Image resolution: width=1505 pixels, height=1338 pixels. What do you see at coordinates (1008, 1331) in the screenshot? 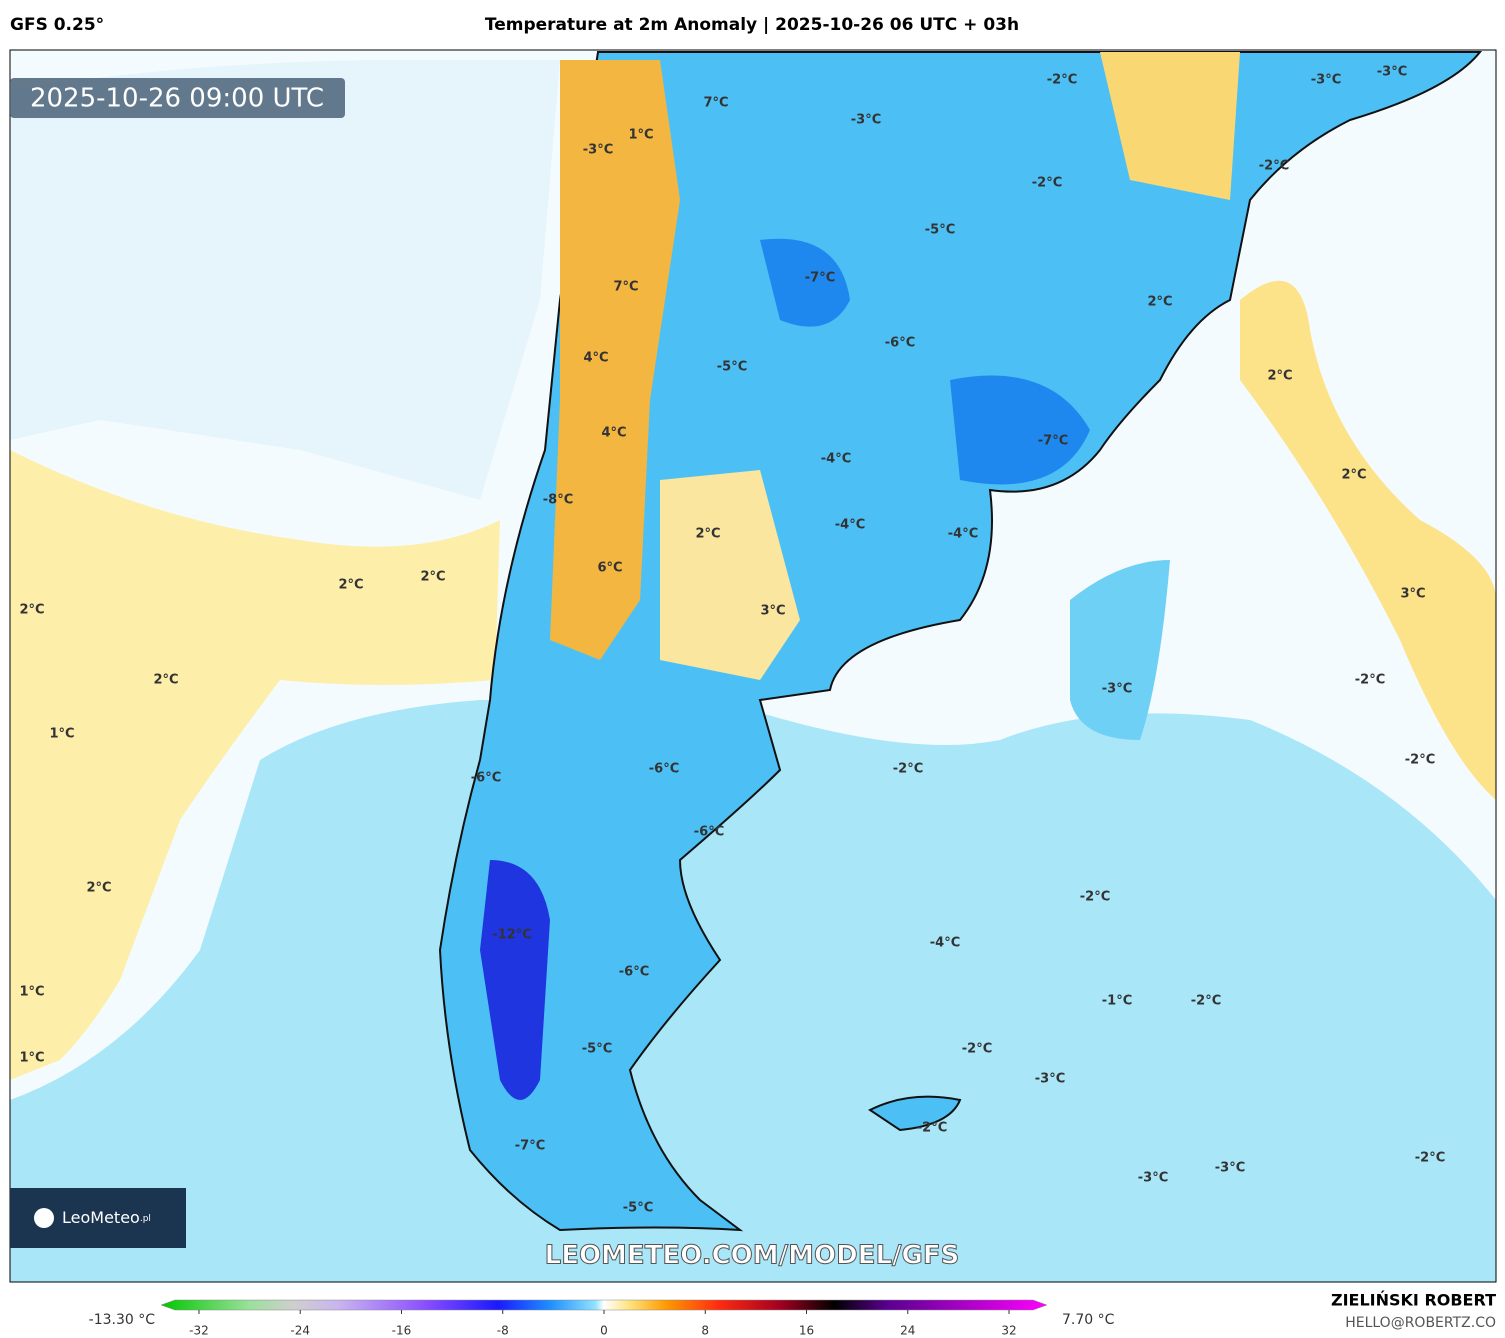
I see `colorbar-tick-label: 32` at bounding box center [1008, 1331].